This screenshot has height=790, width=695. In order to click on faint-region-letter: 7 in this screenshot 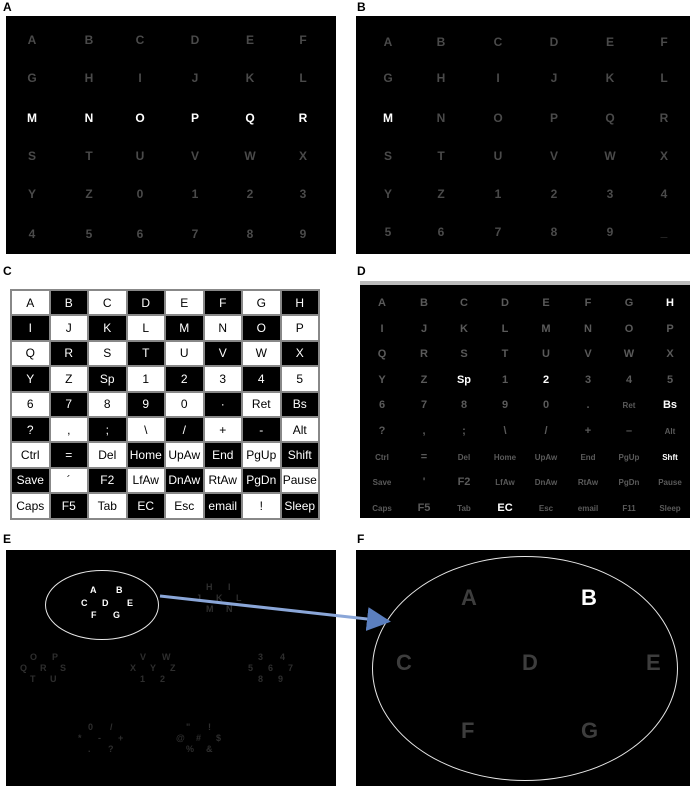, I will do `click(291, 668)`.